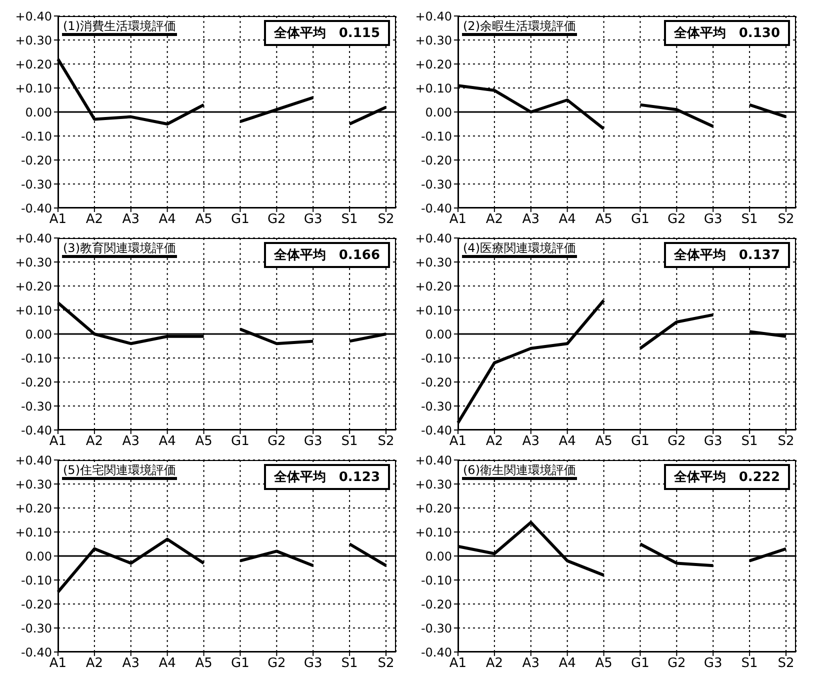  I want to click on annotation: 全体平均 0.123, so click(327, 477).